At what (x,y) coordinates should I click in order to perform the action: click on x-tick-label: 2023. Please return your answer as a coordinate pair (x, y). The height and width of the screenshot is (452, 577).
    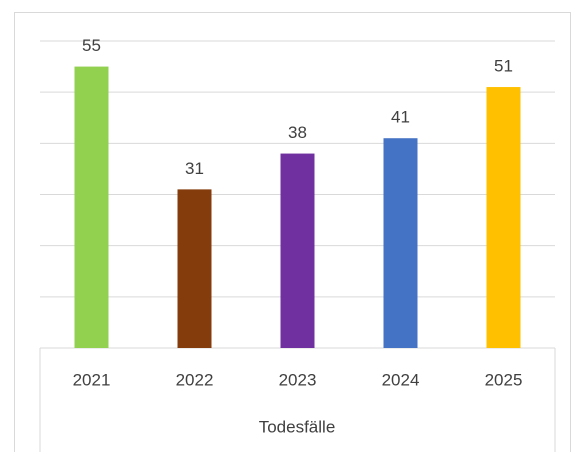
    Looking at the image, I should click on (298, 379).